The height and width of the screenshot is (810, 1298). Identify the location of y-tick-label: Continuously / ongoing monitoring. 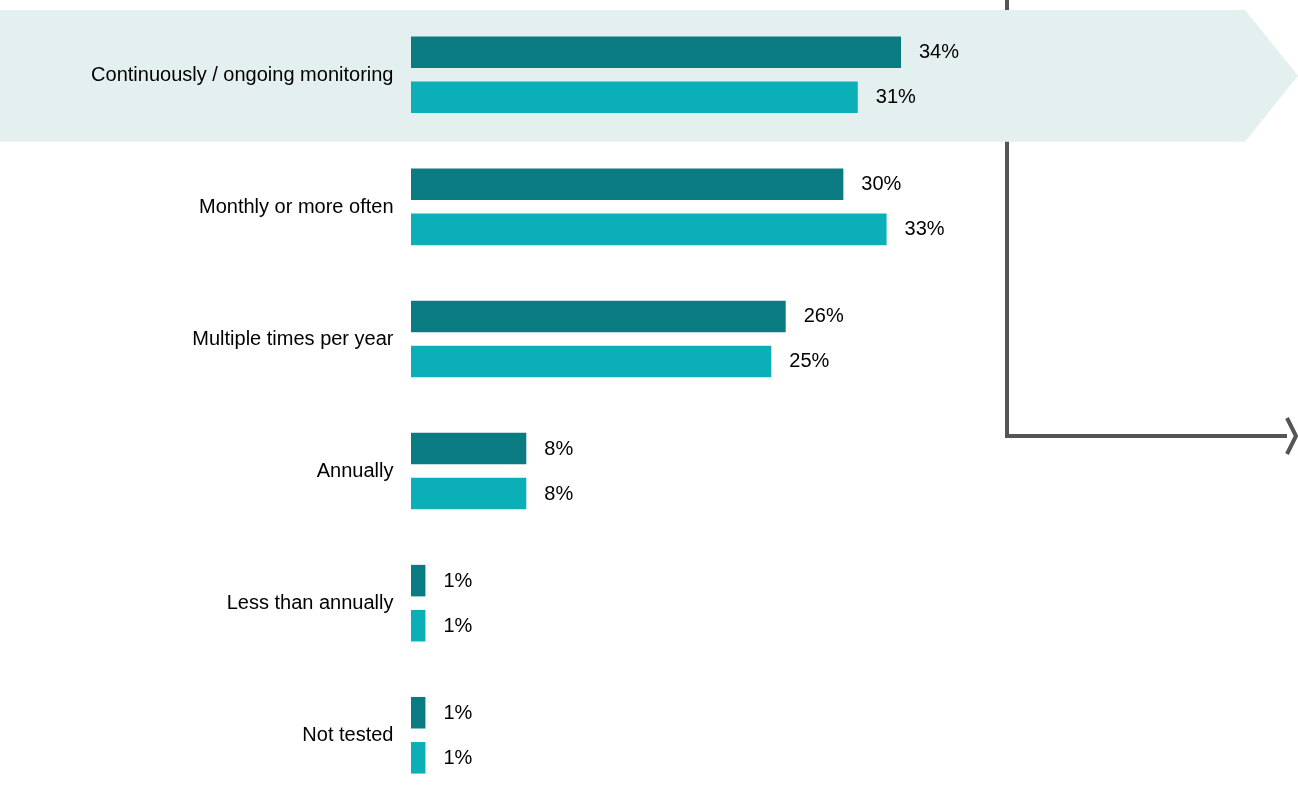
(242, 73).